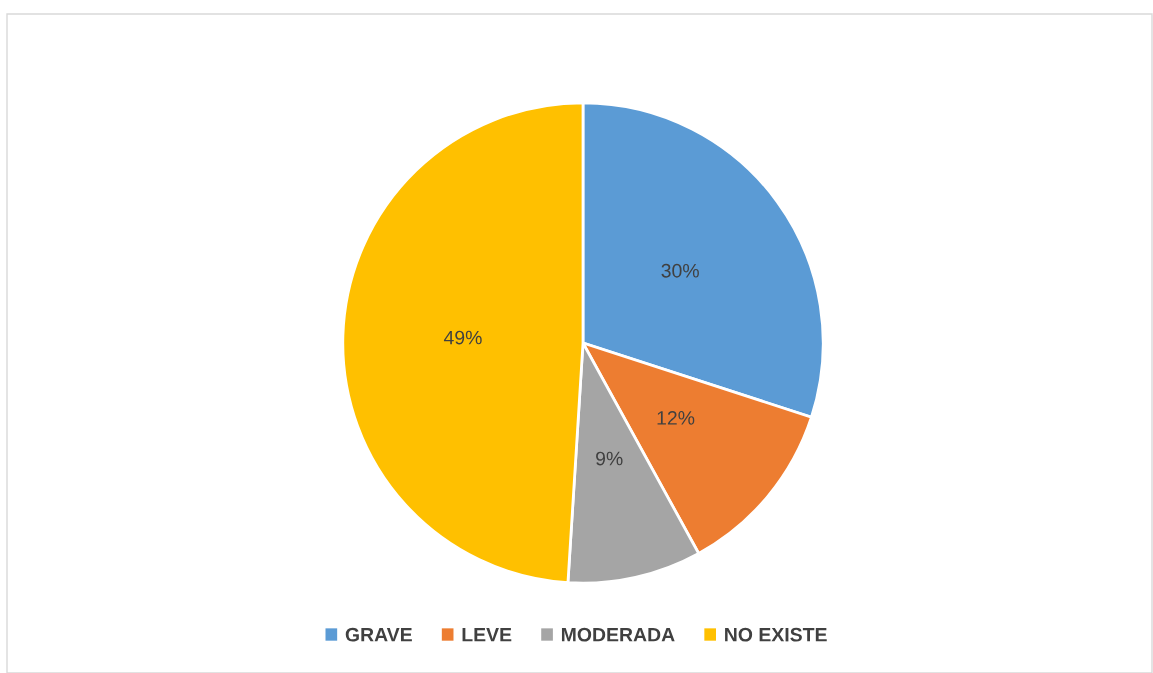 The image size is (1153, 673). Describe the element at coordinates (462, 337) in the screenshot. I see `data-label: 49%` at that location.